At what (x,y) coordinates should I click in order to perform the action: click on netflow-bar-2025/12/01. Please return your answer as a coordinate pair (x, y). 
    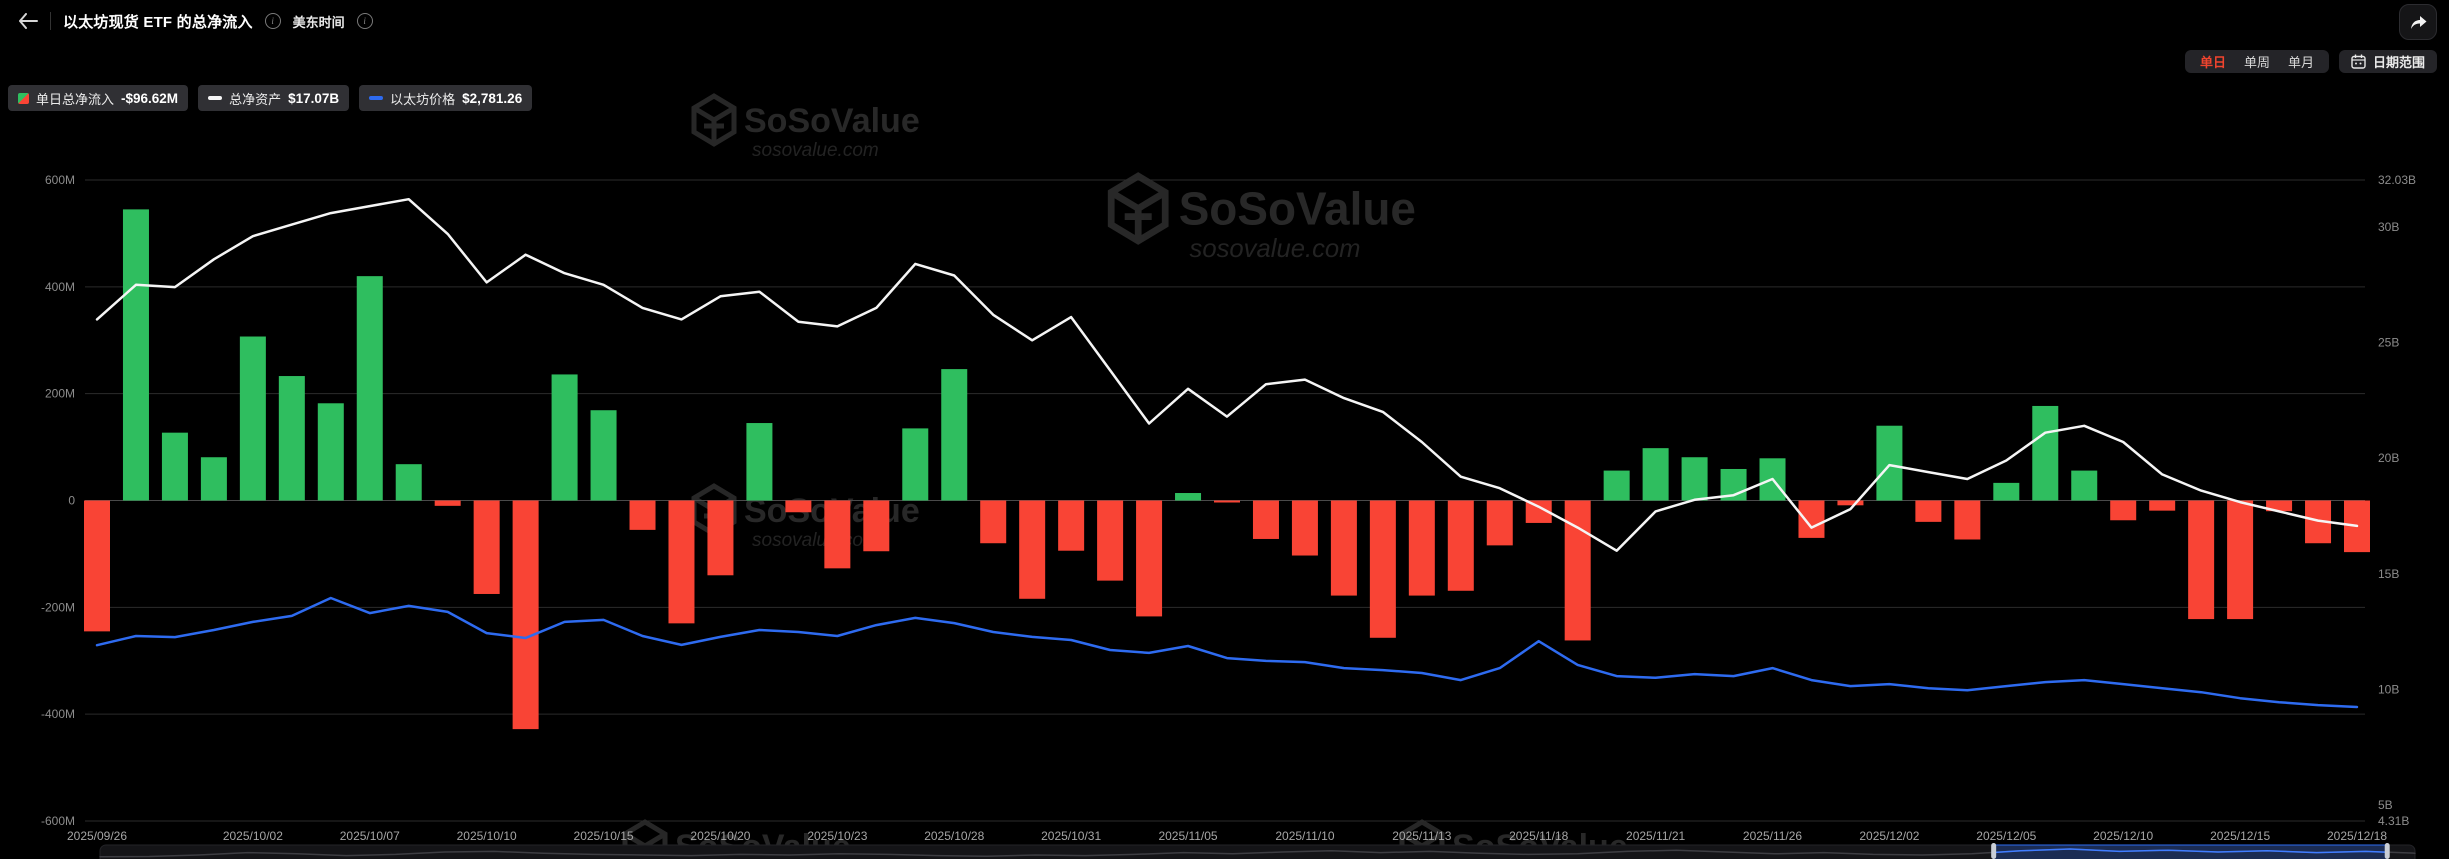
    Looking at the image, I should click on (1850, 503).